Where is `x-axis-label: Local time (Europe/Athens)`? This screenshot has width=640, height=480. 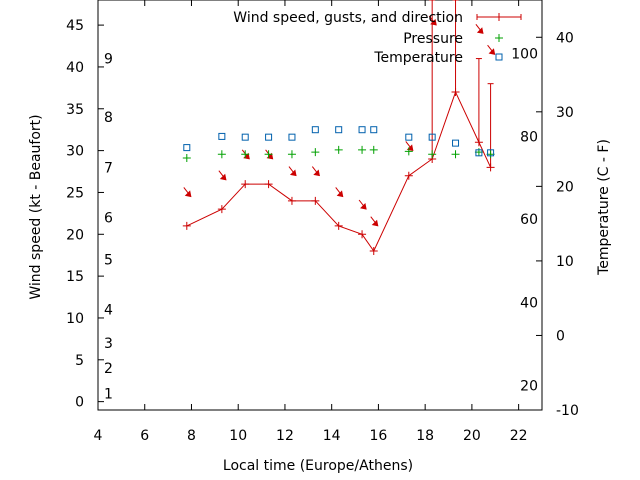
x-axis-label: Local time (Europe/Athens) is located at coordinates (318, 466).